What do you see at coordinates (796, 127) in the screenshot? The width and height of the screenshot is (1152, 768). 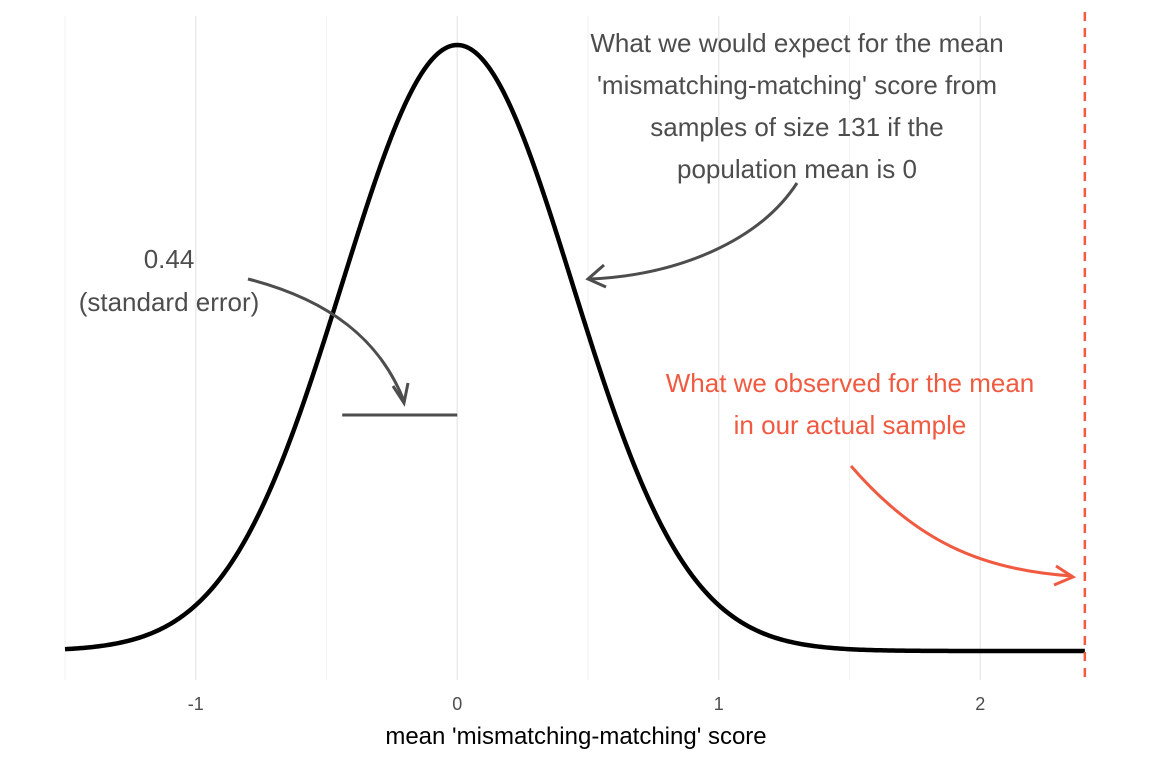 I see `expected-annotation-line-3: samples of size 131 if the` at bounding box center [796, 127].